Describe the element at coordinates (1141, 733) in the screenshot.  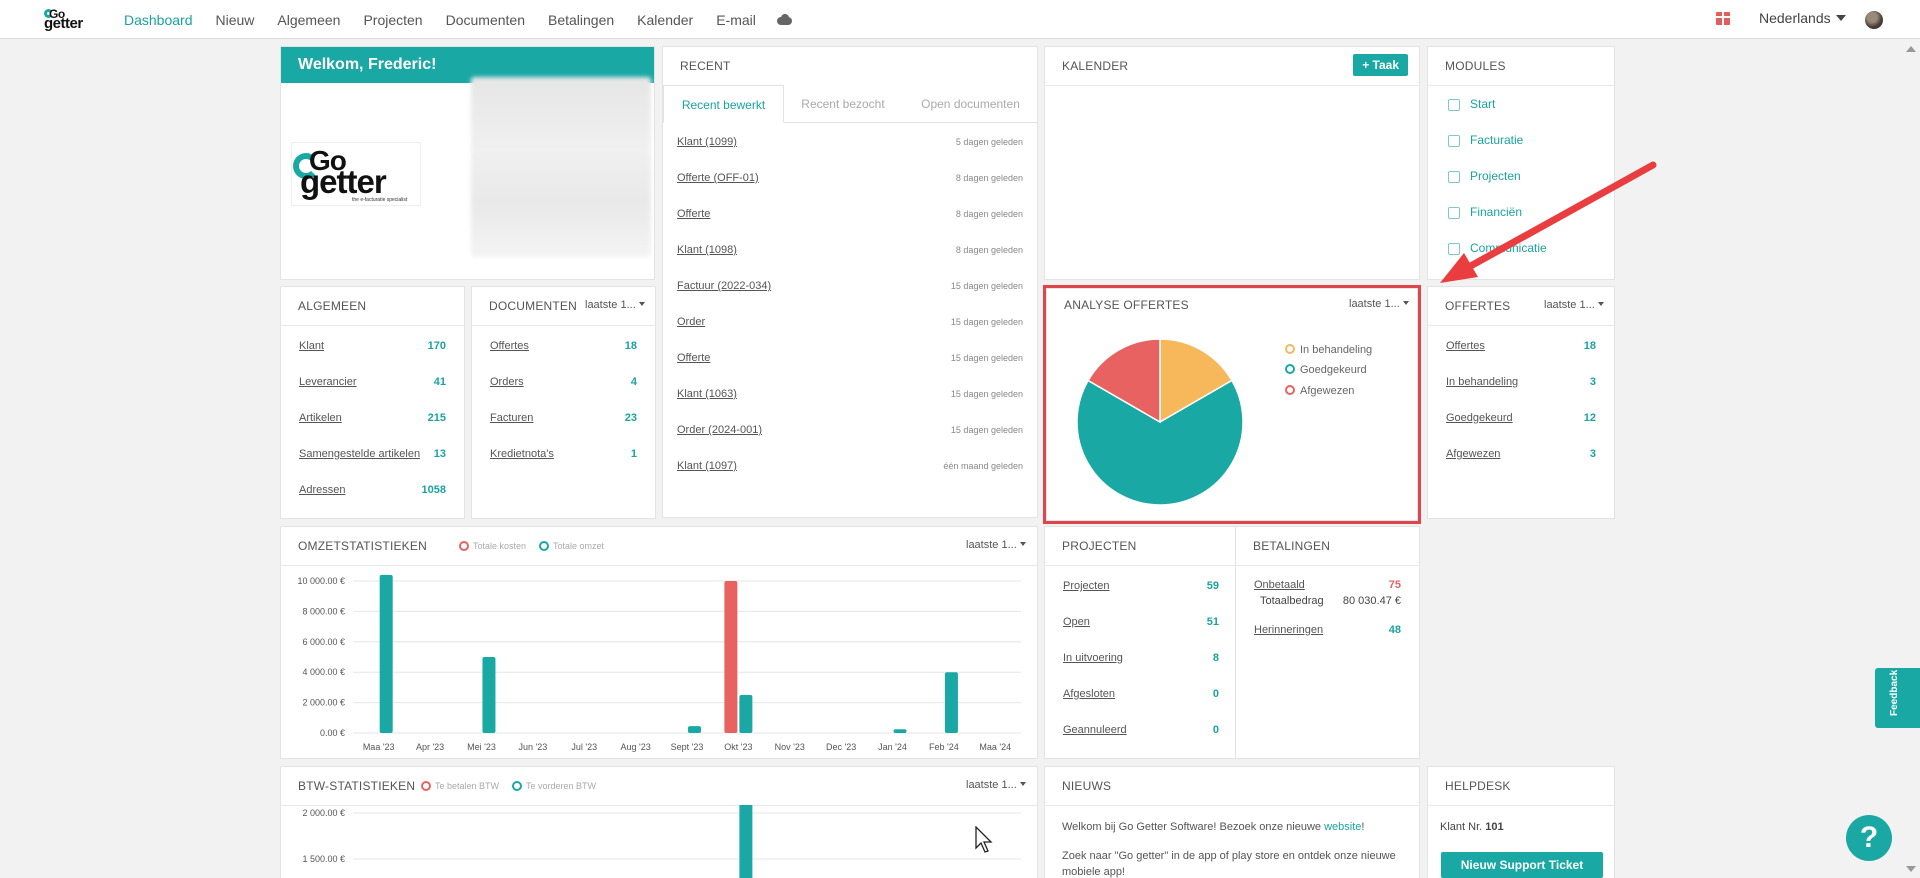
I see `stat-row-geannuleerd: Geannuleerd 0` at that location.